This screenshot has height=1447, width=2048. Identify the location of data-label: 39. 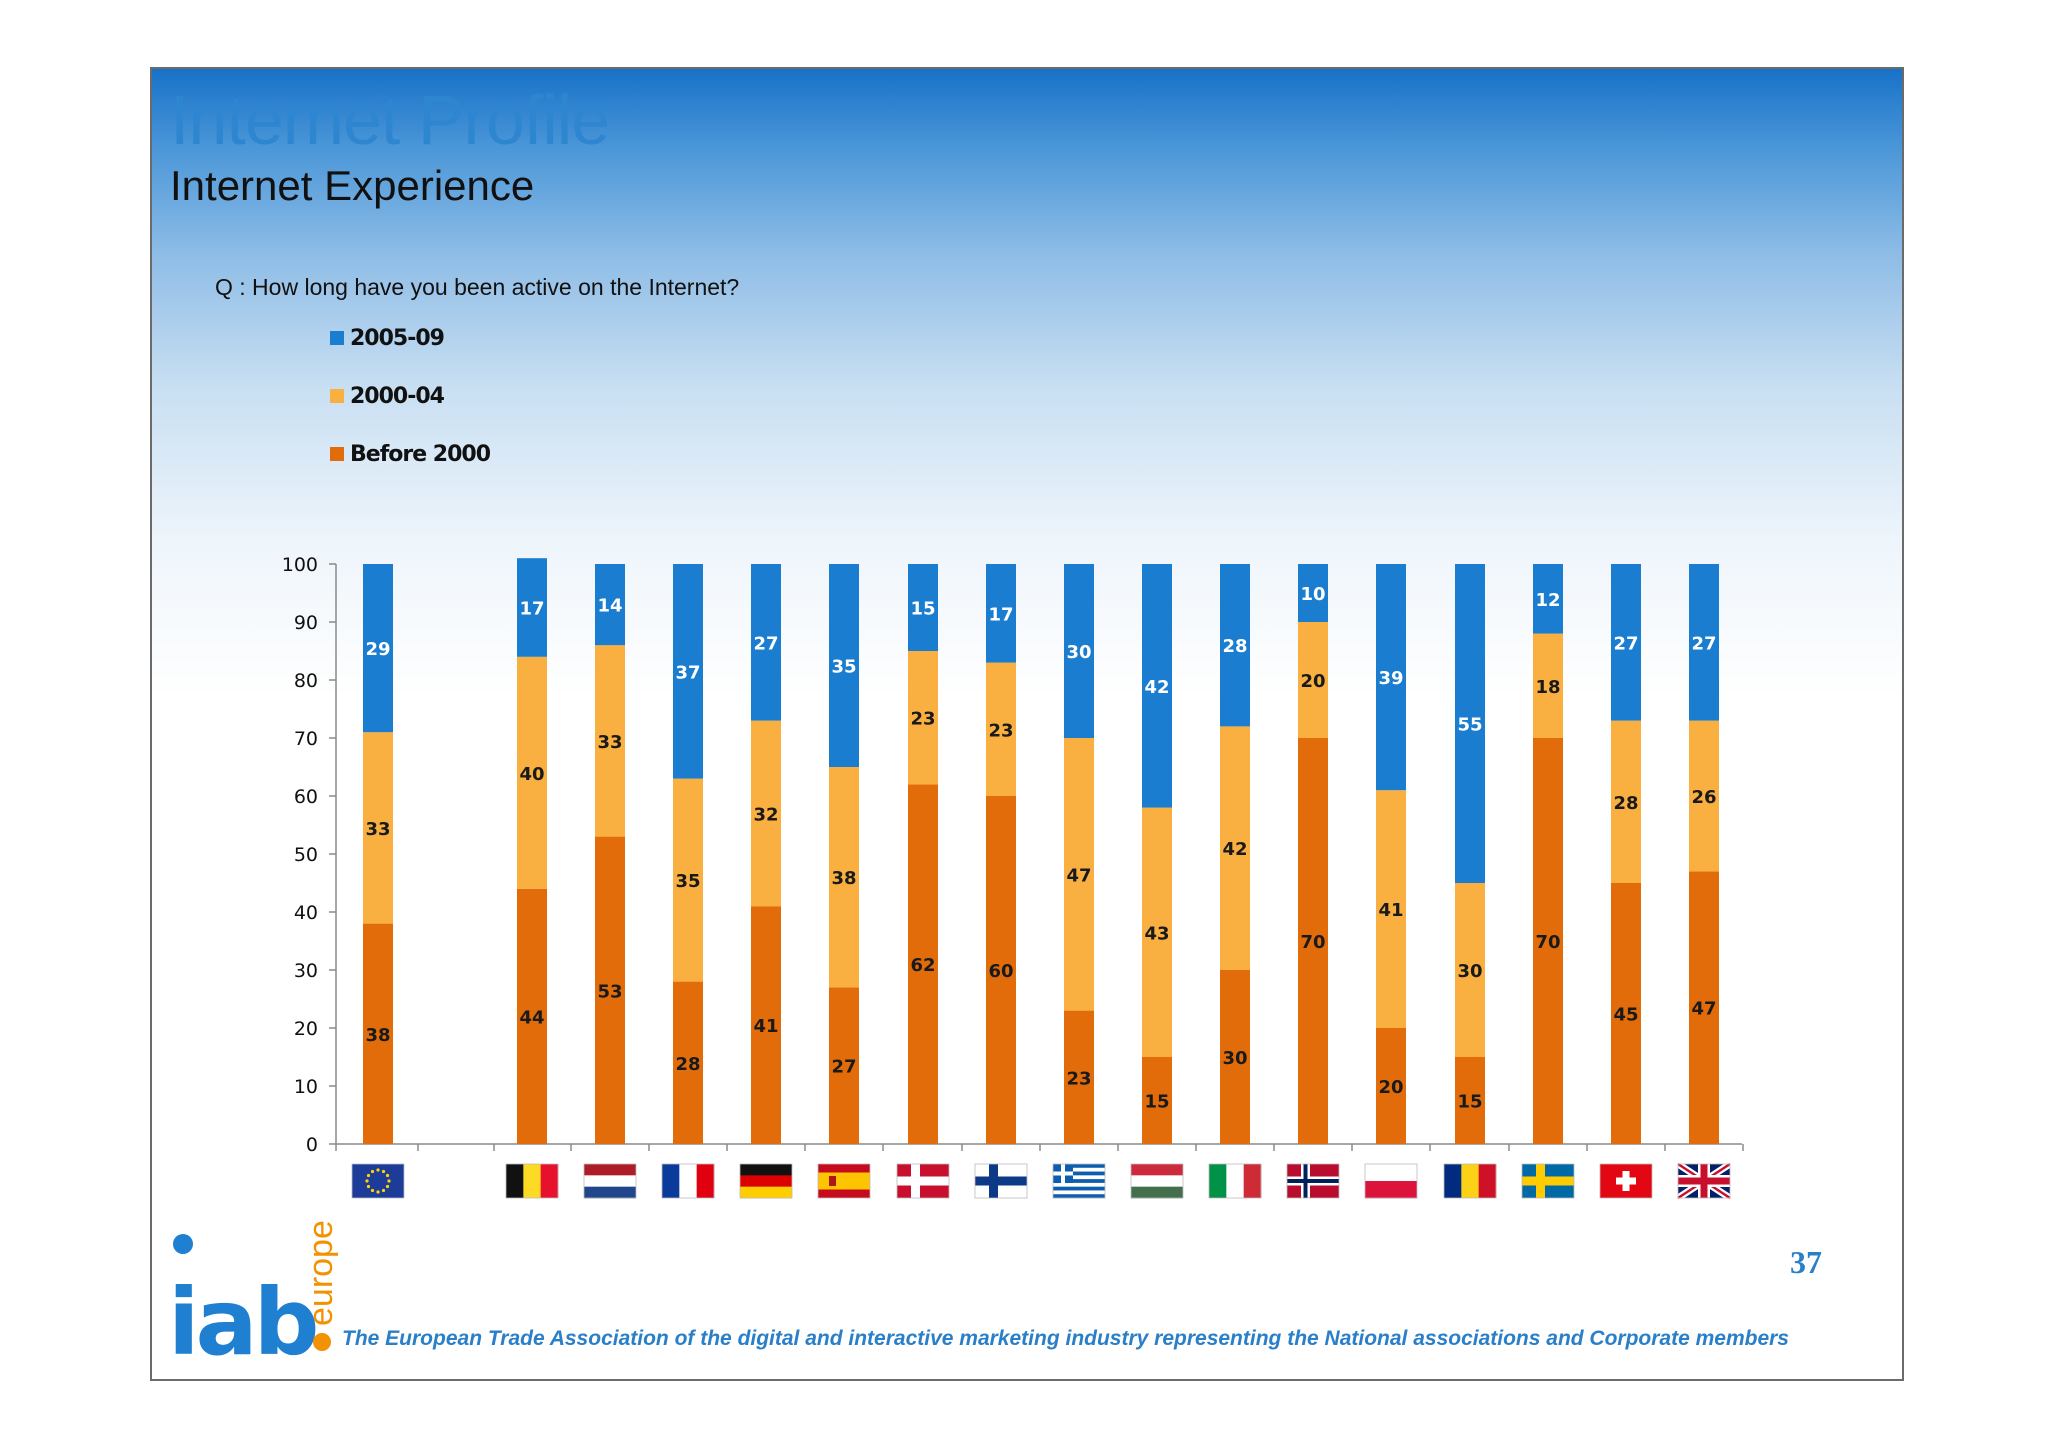
(1390, 678).